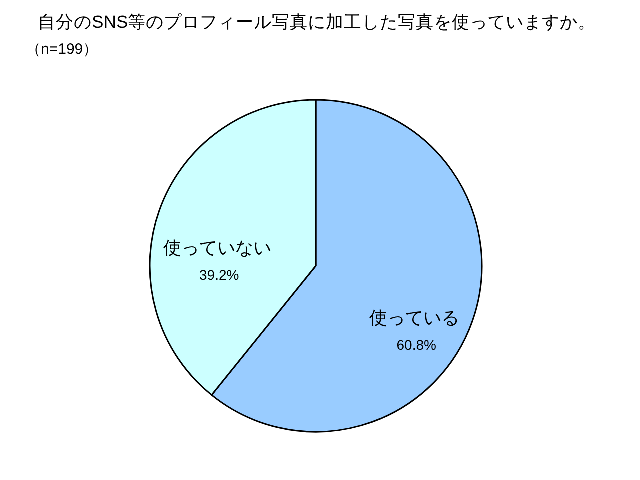 The width and height of the screenshot is (640, 480). Describe the element at coordinates (317, 22) in the screenshot. I see `title: 自分のSNS等のプロフィール写真に加工した写真を使っていますか。` at that location.